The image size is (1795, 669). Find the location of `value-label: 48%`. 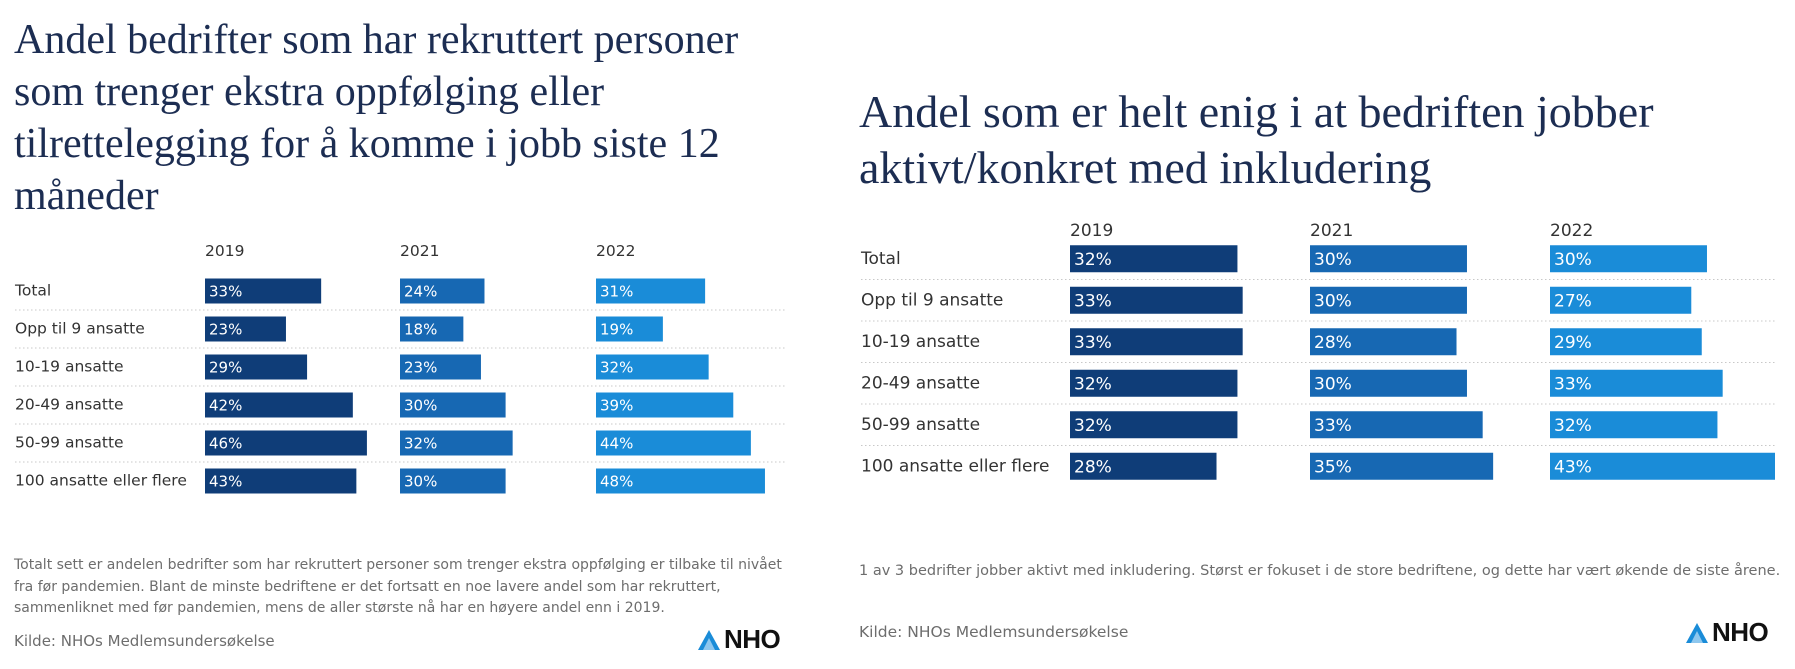

value-label: 48% is located at coordinates (616, 482).